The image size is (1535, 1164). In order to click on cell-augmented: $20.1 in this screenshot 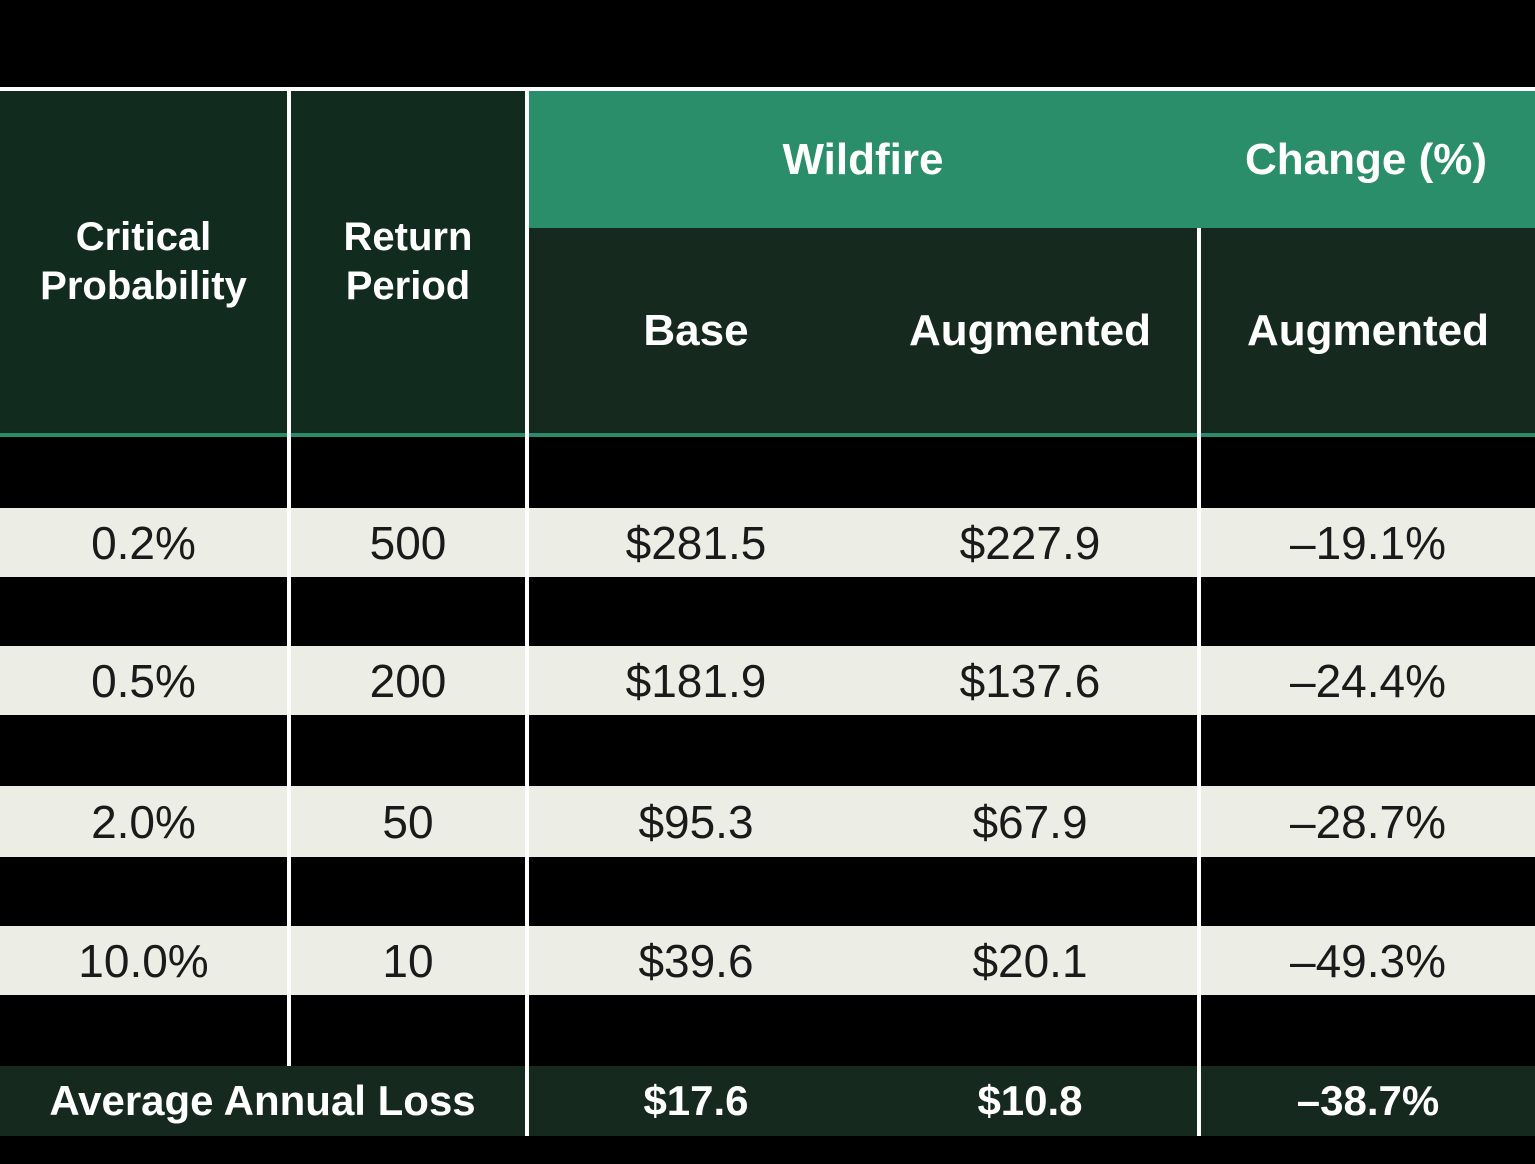, I will do `click(1030, 960)`.